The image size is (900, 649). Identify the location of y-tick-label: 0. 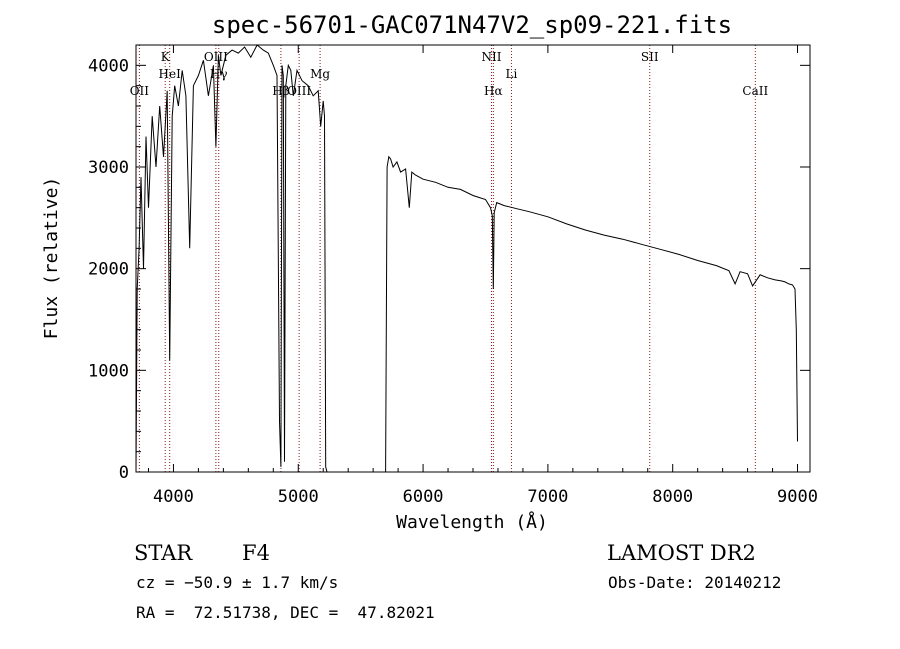
(124, 473).